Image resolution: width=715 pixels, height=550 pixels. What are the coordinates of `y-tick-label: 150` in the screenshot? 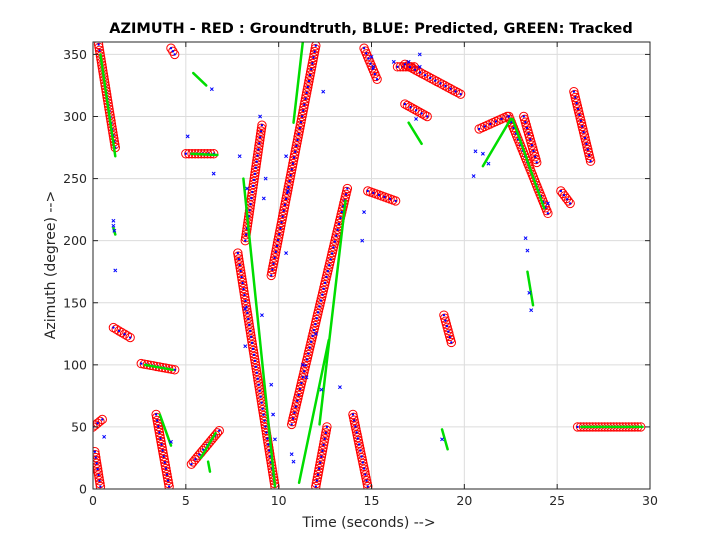 It's located at (75, 302).